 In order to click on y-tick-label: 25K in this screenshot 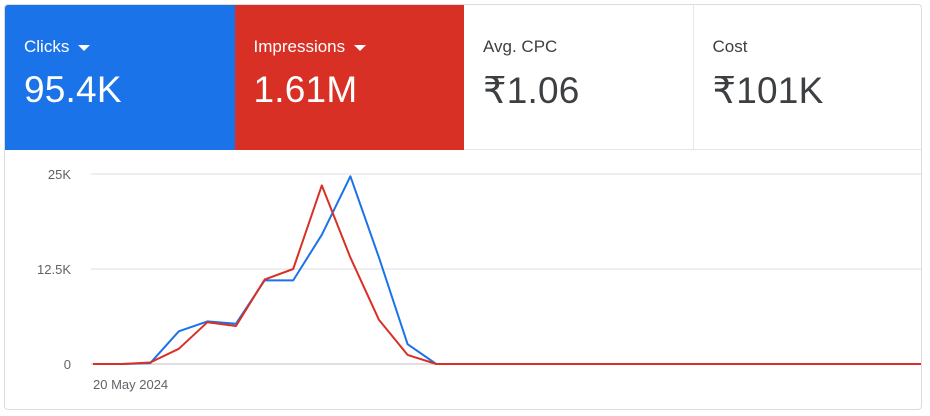, I will do `click(59, 174)`.